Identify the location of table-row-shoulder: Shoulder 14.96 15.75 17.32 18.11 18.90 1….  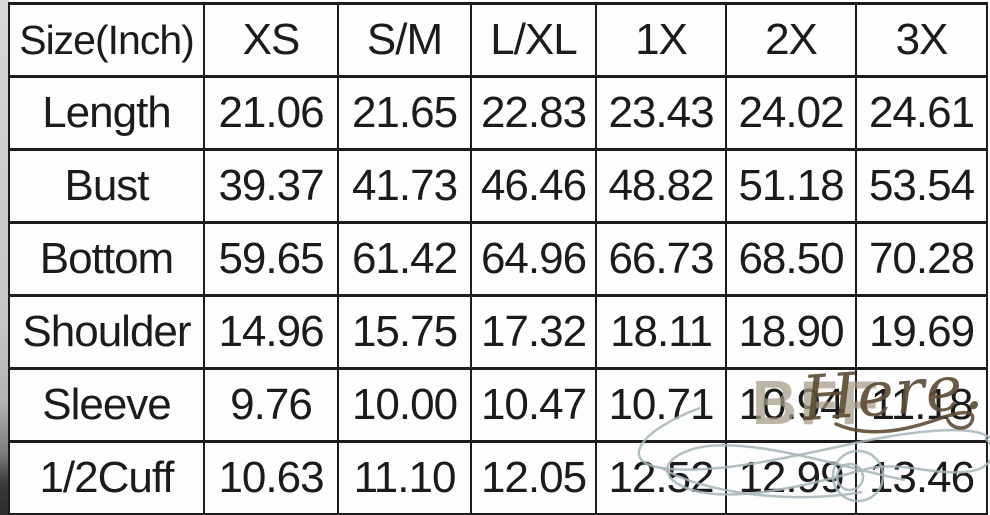
(498, 332).